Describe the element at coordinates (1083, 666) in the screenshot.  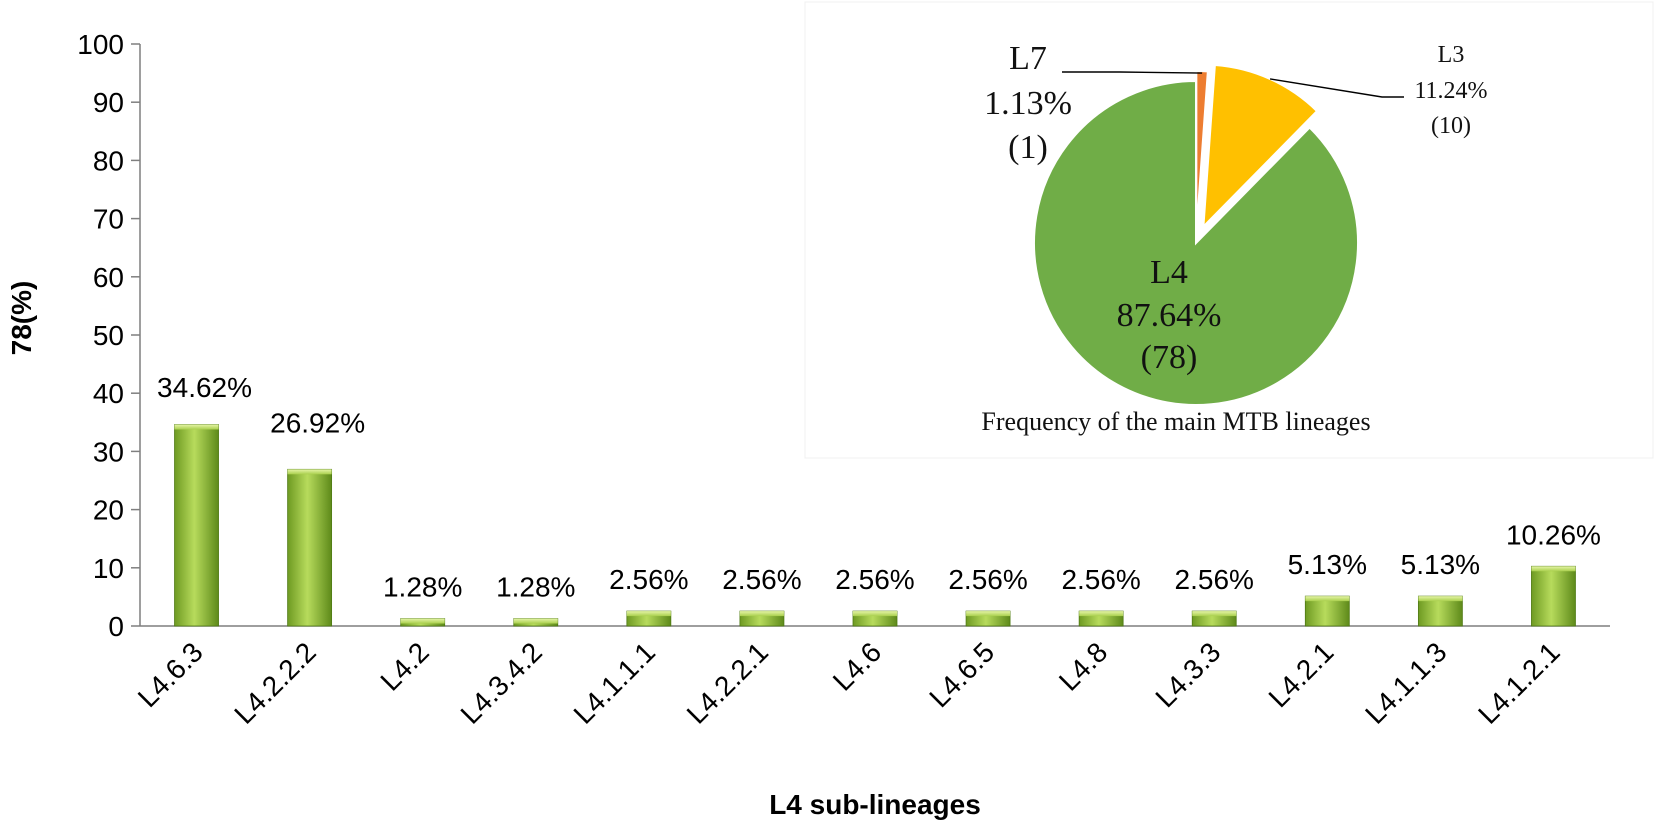
I see `x-tick-label: L4.8` at that location.